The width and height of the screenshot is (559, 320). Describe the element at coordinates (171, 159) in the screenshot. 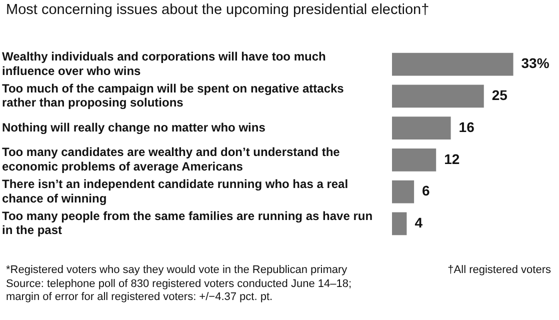

I see `y-tick-label: Too many candidates are wealthy and don’t understand the economic problems of average Americans` at that location.